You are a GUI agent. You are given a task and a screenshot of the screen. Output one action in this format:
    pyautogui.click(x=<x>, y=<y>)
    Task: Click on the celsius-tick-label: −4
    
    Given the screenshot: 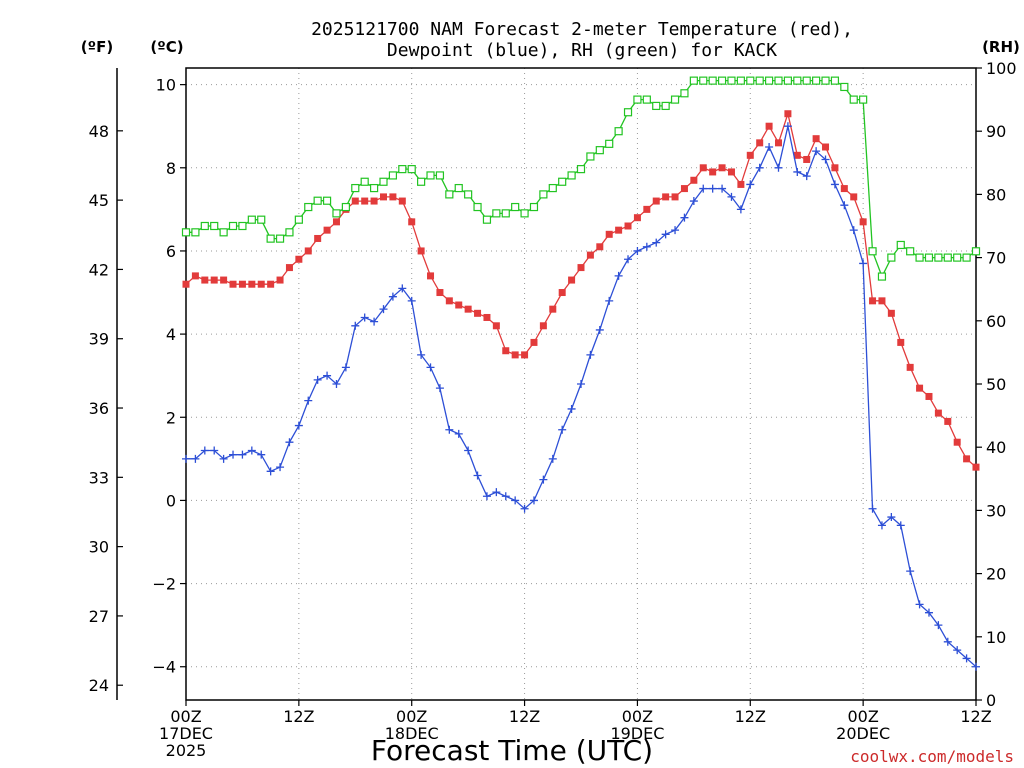 What is the action you would take?
    pyautogui.click(x=164, y=667)
    